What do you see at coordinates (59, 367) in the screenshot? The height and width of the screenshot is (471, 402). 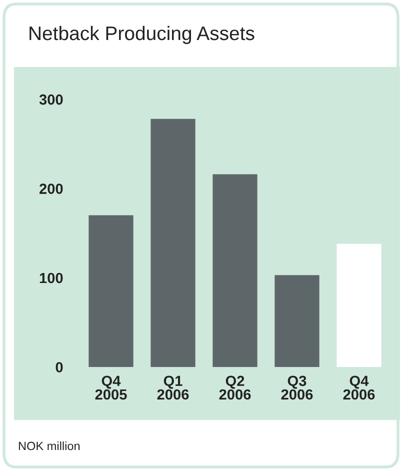 I see `y-tick-label: 0` at bounding box center [59, 367].